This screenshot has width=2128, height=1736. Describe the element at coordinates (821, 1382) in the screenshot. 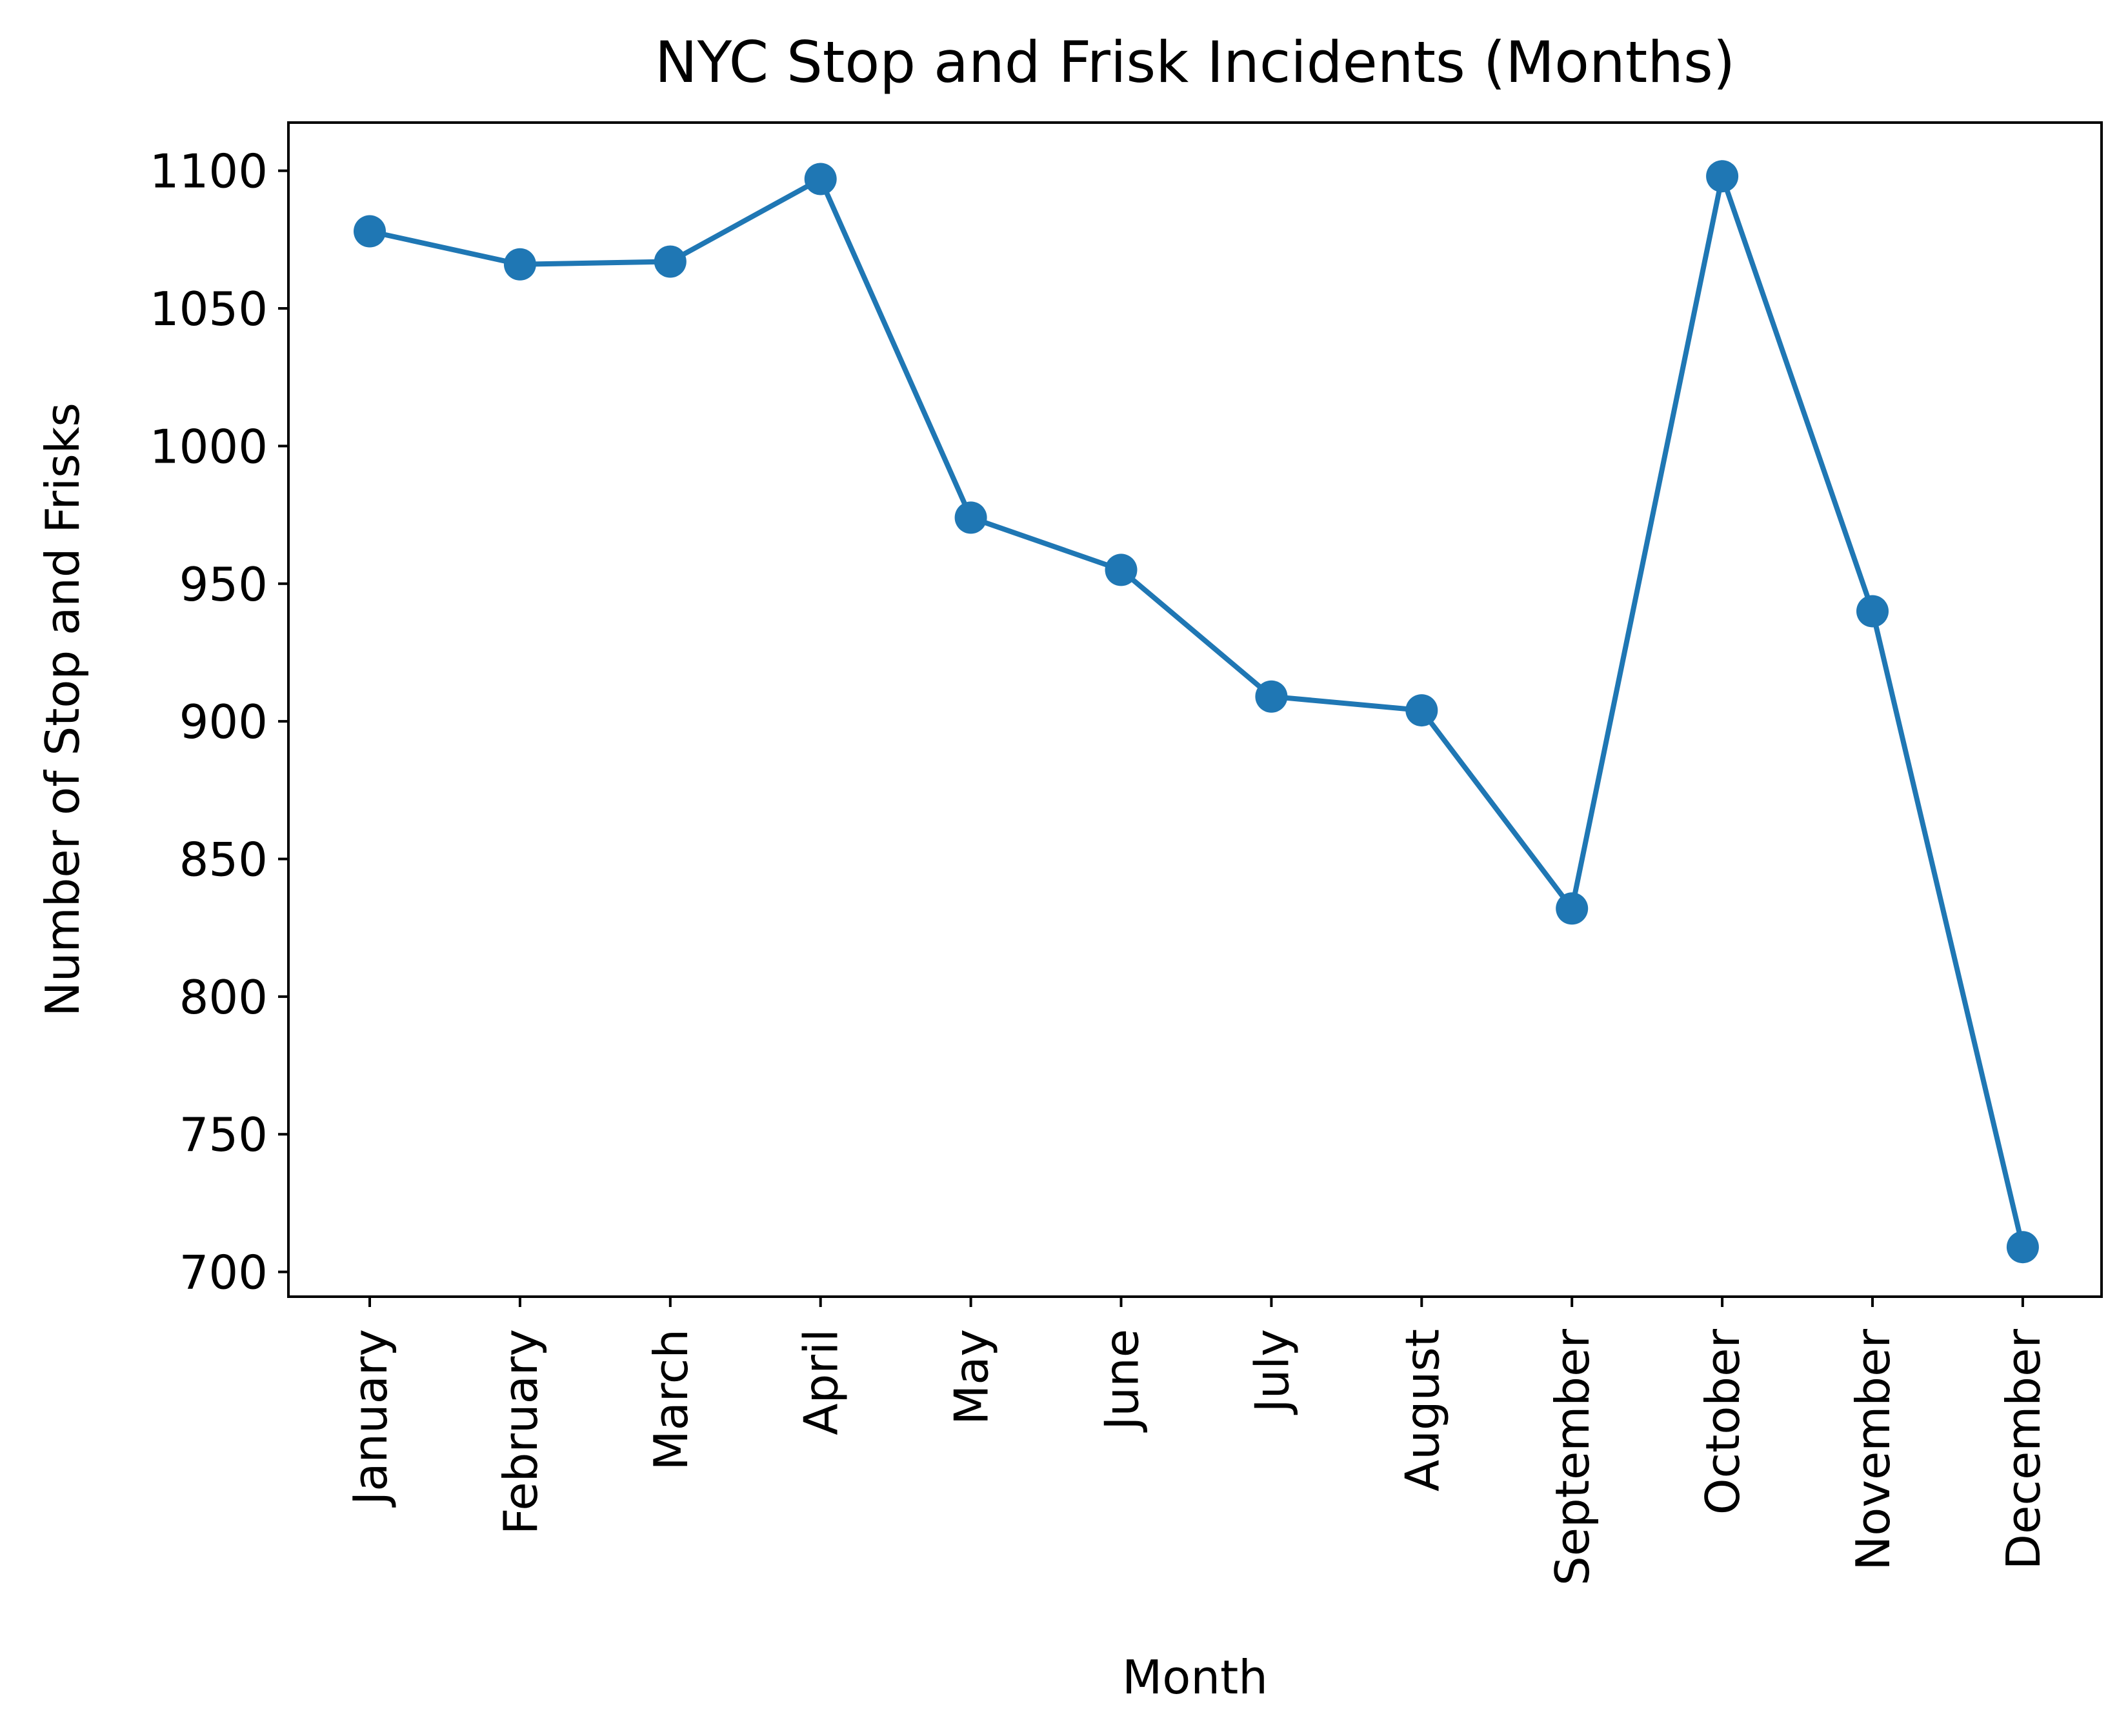

I see `x-tick-label-april: April` at that location.